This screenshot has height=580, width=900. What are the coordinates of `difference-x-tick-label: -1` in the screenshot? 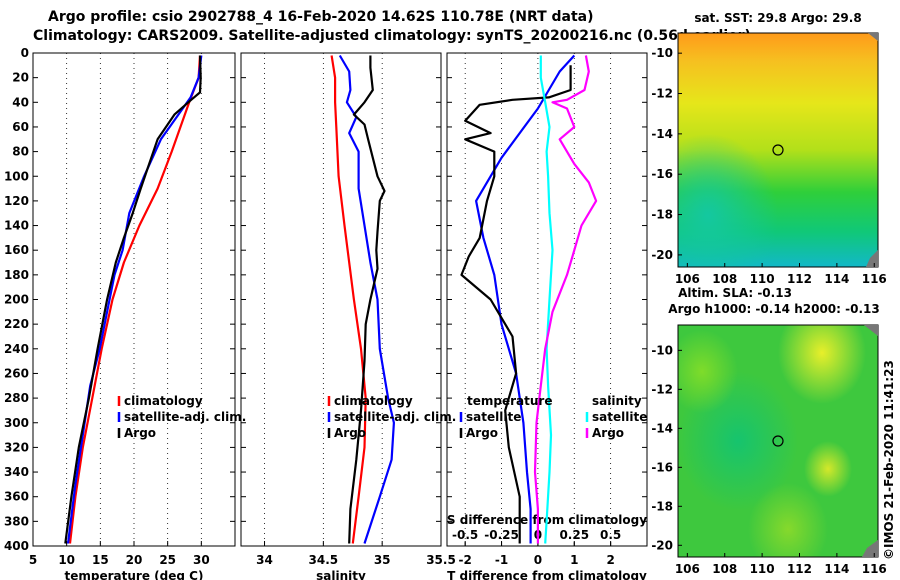 It's located at (501, 560).